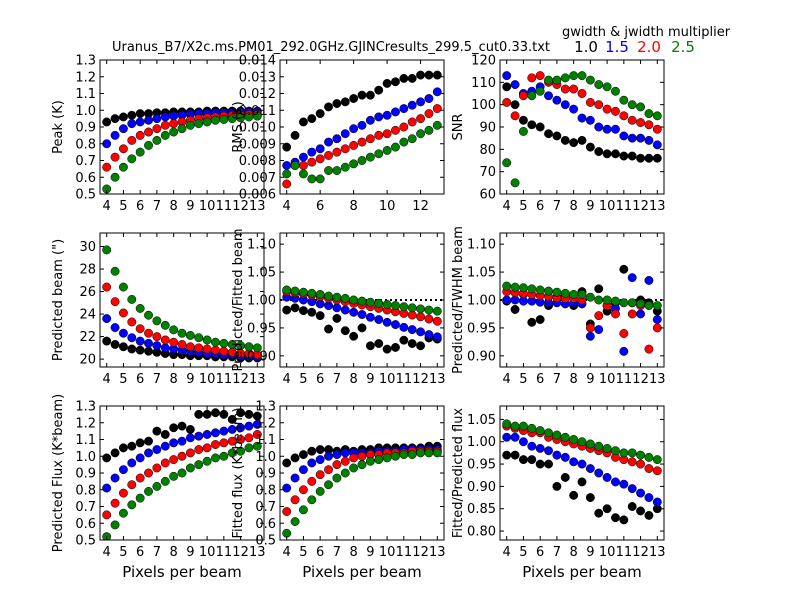 The image size is (800, 600). I want to click on y-tick-label: 1.0, so click(265, 457).